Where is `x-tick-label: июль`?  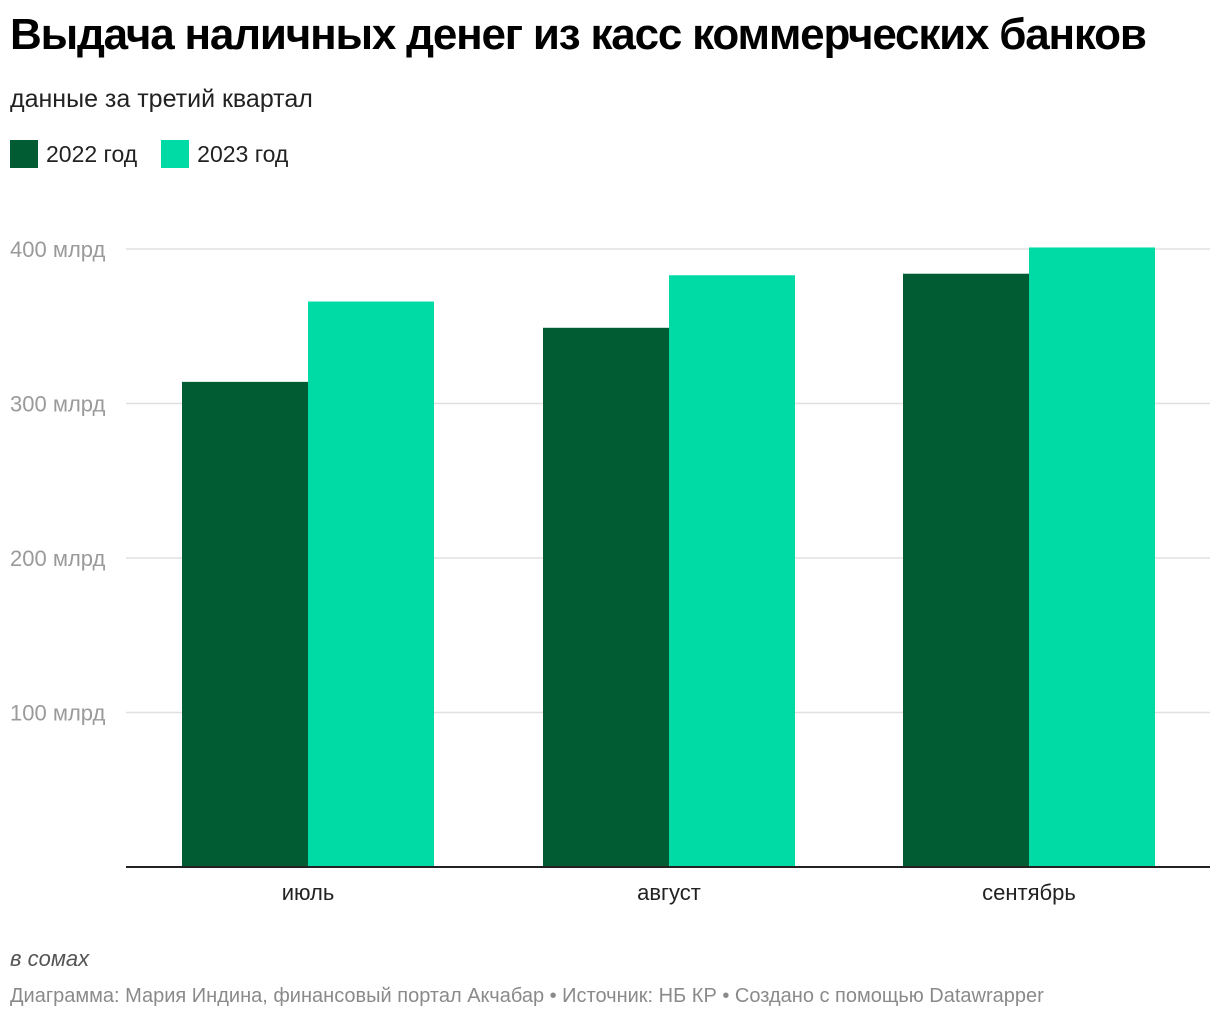
x-tick-label: июль is located at coordinates (308, 892).